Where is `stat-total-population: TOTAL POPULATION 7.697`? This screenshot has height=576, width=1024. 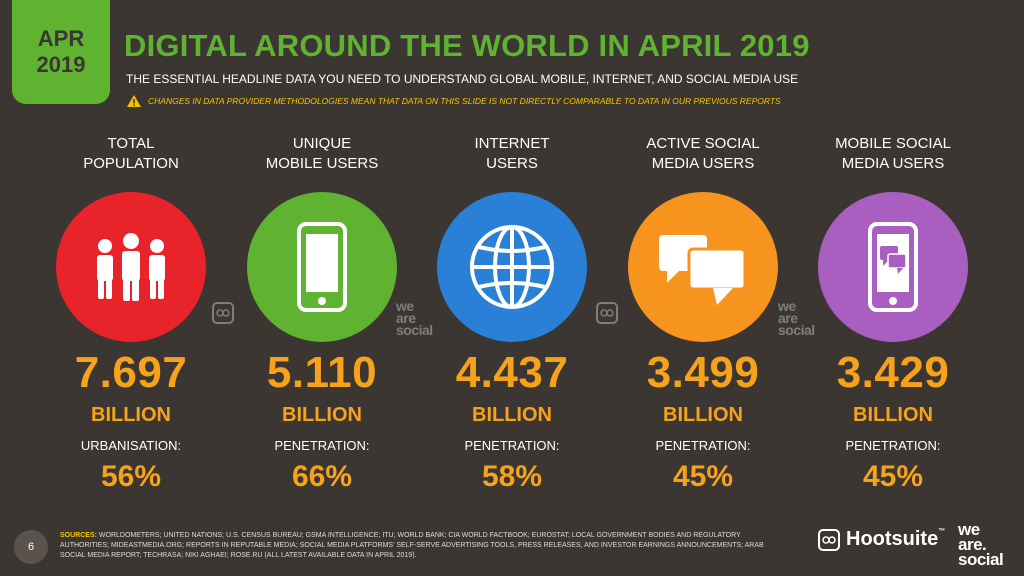 stat-total-population: TOTAL POPULATION 7.697 is located at coordinates (131, 313).